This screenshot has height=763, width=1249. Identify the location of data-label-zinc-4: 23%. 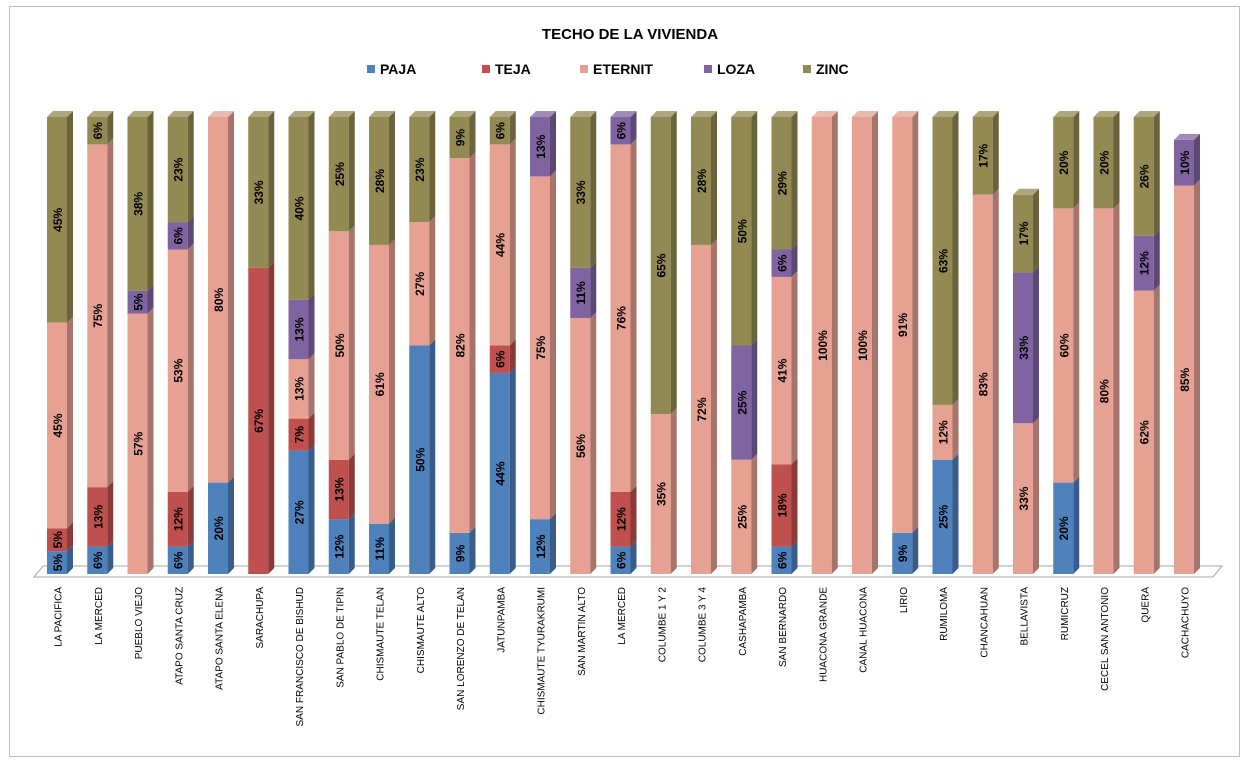
(179, 169).